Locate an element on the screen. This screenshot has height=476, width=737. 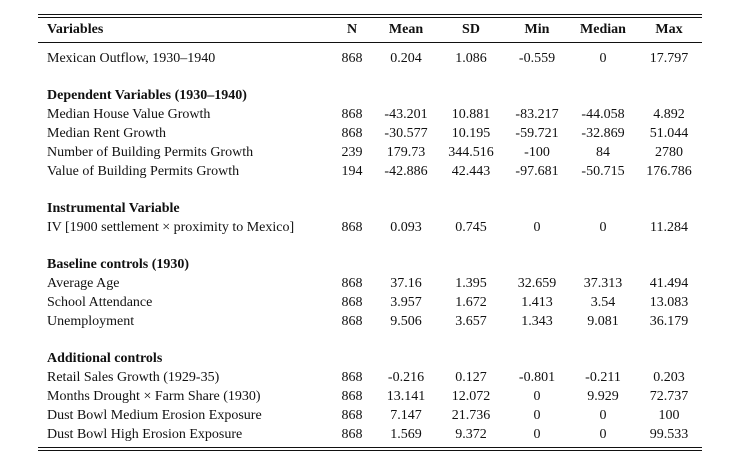
cell-sd: 1.395 is located at coordinates (471, 283).